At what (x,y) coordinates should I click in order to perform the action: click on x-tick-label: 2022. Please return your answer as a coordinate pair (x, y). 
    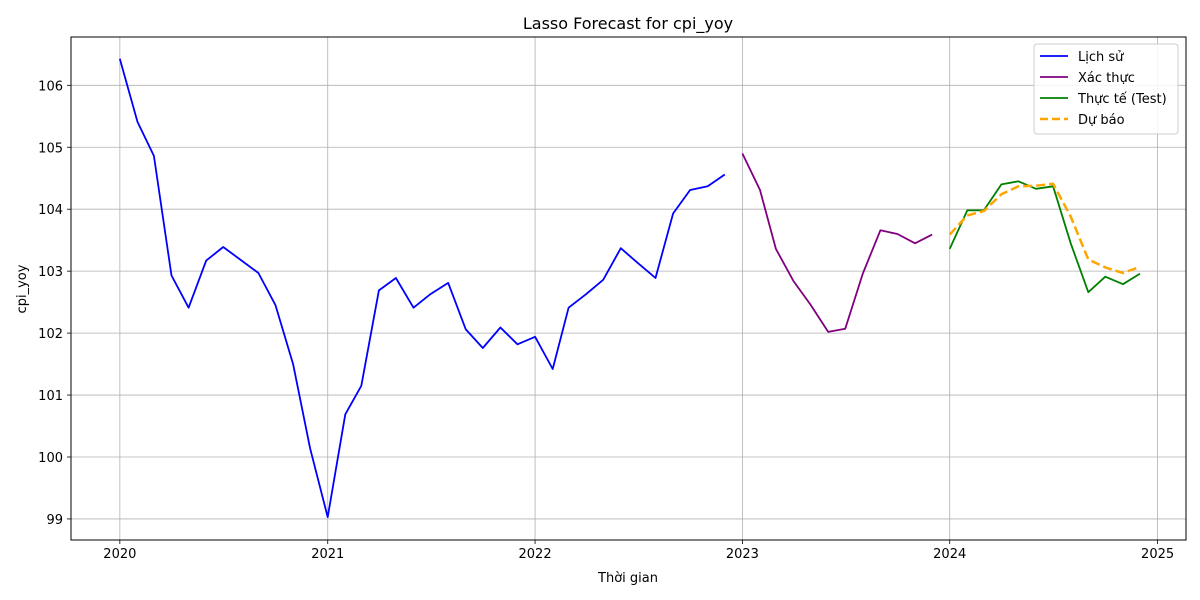
    Looking at the image, I should click on (535, 554).